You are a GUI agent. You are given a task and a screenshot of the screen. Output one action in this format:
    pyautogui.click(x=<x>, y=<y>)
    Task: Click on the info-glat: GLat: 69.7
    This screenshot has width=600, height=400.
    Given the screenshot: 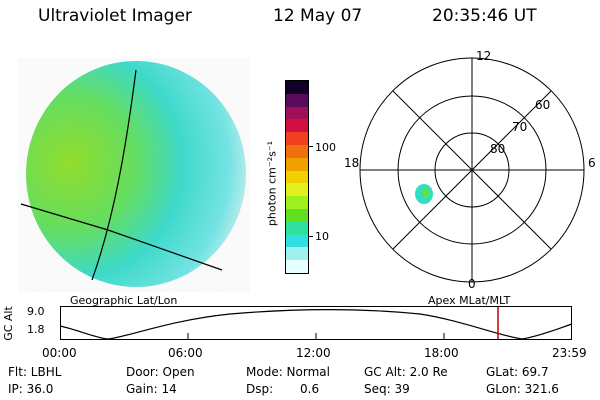 What is the action you would take?
    pyautogui.click(x=517, y=372)
    